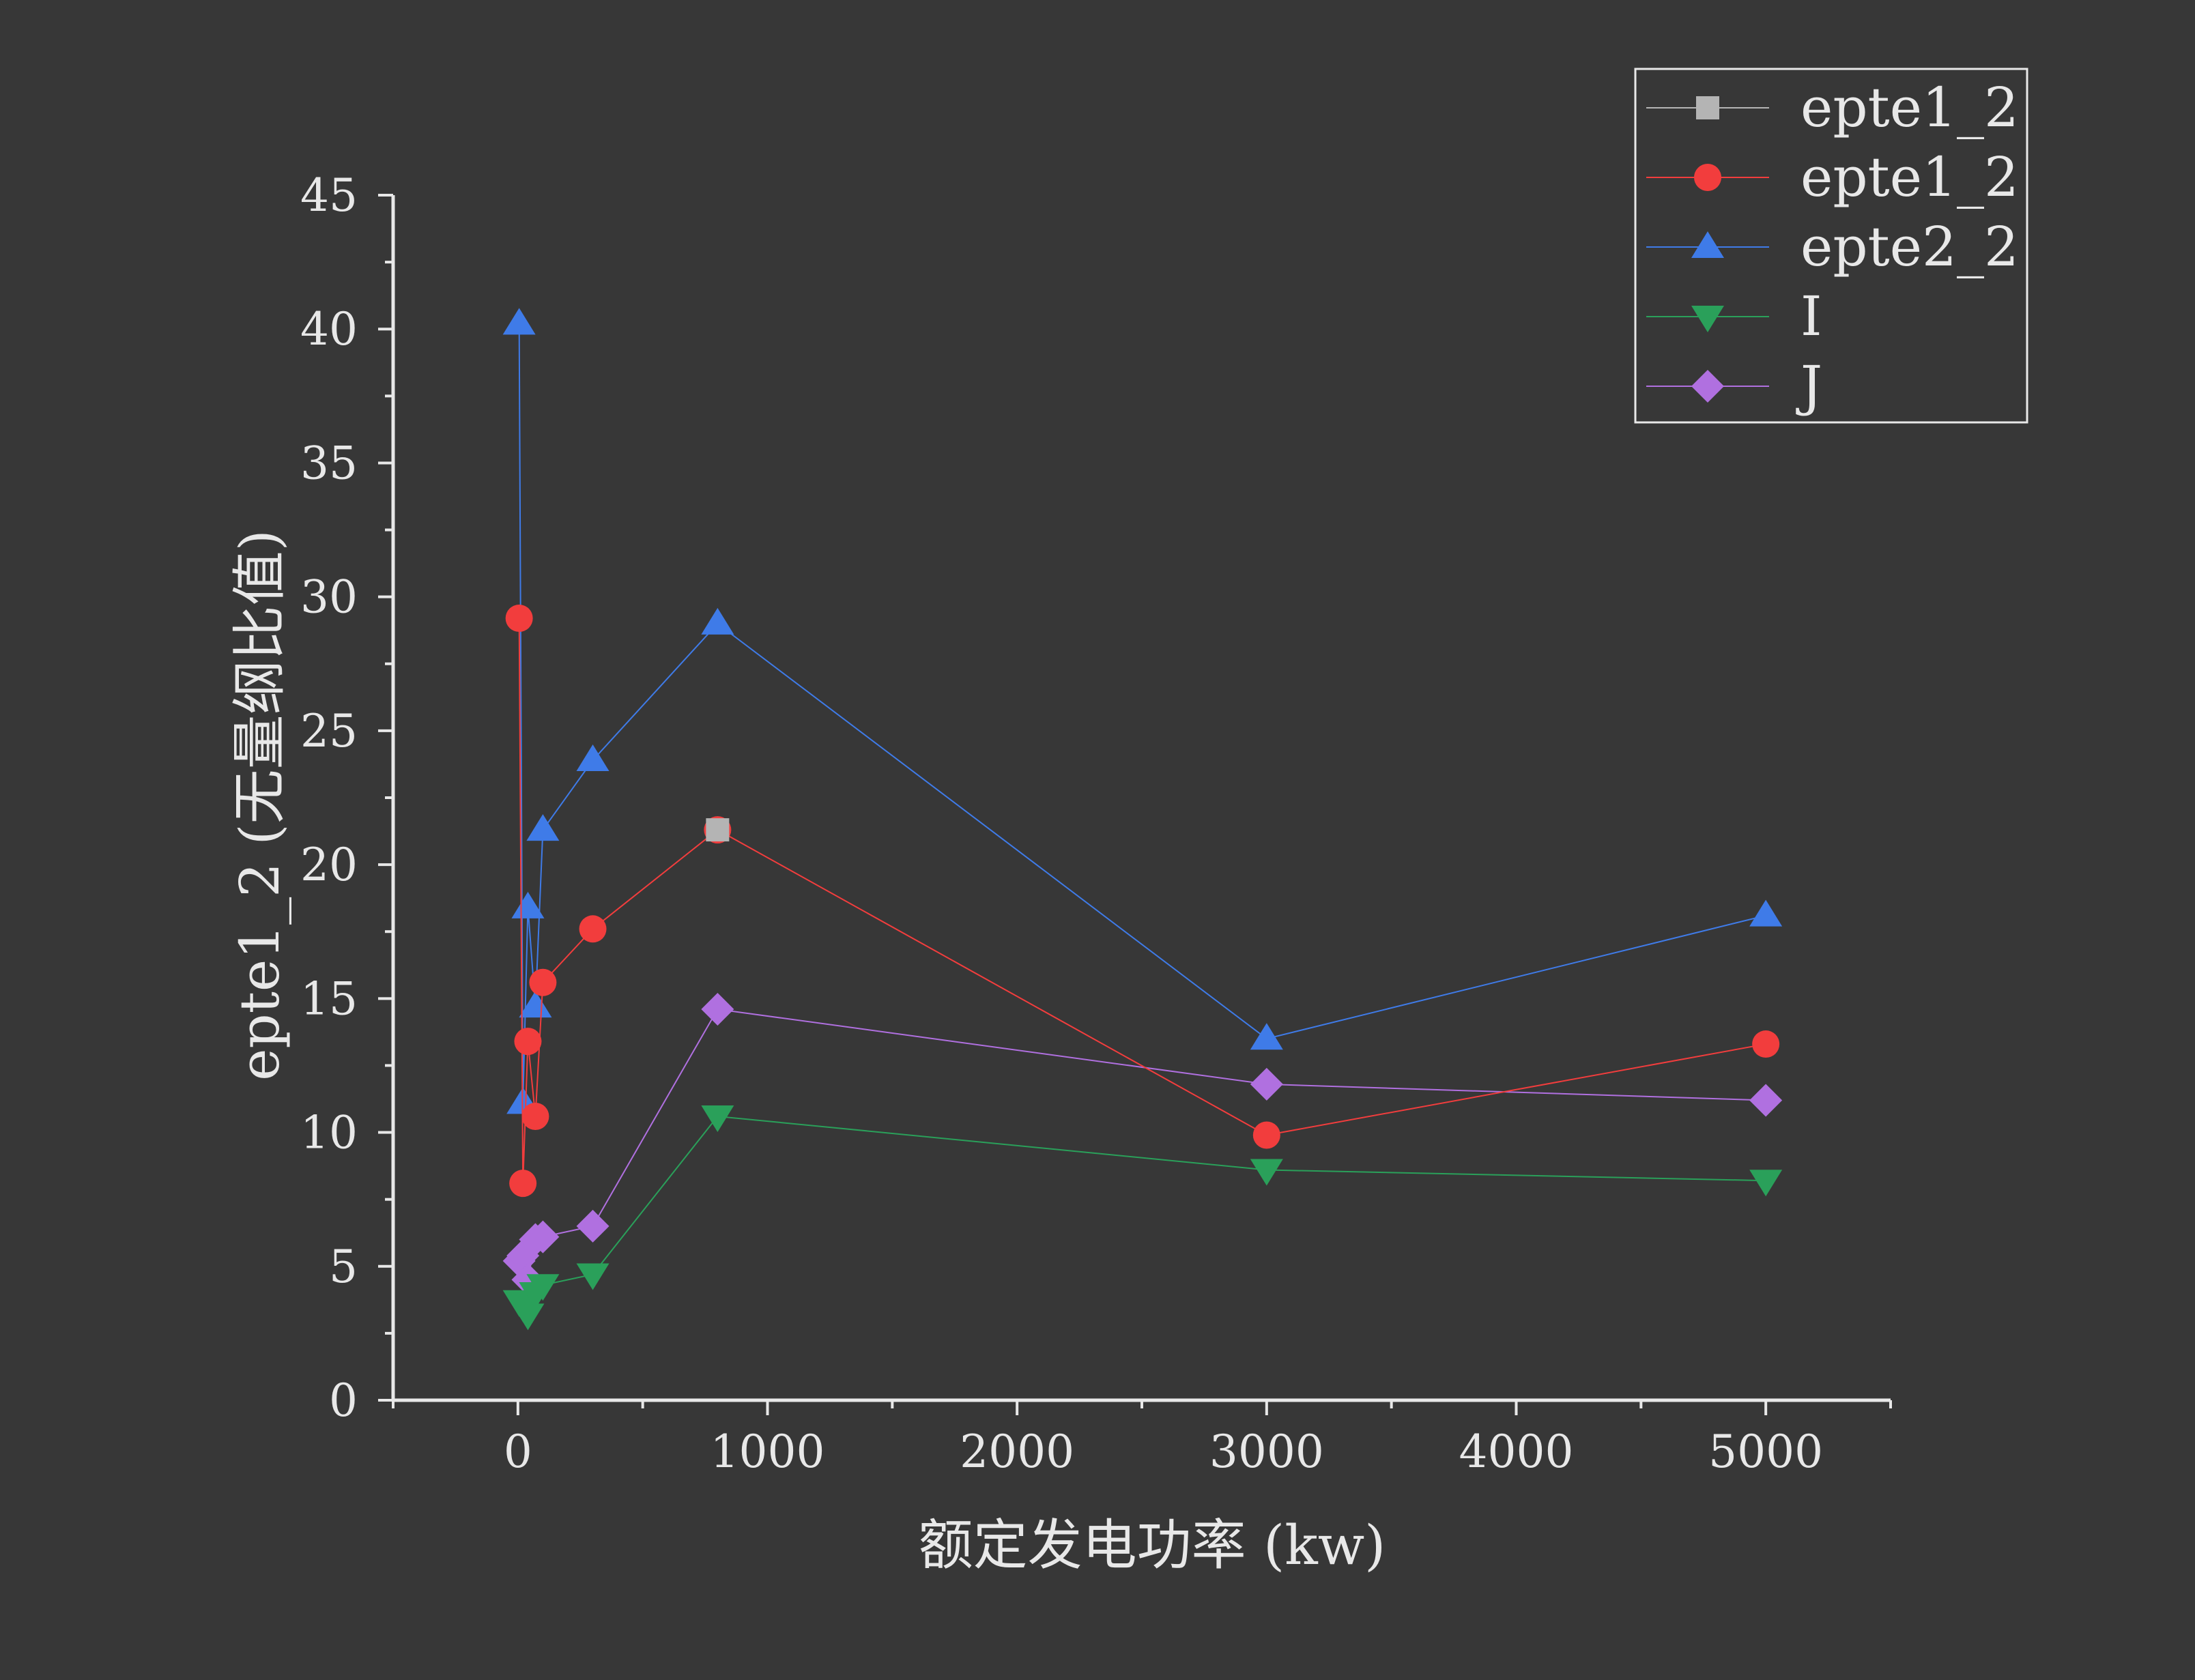 This screenshot has width=2195, height=1680. What do you see at coordinates (1734, 316) in the screenshot?
I see `legend-item: I` at bounding box center [1734, 316].